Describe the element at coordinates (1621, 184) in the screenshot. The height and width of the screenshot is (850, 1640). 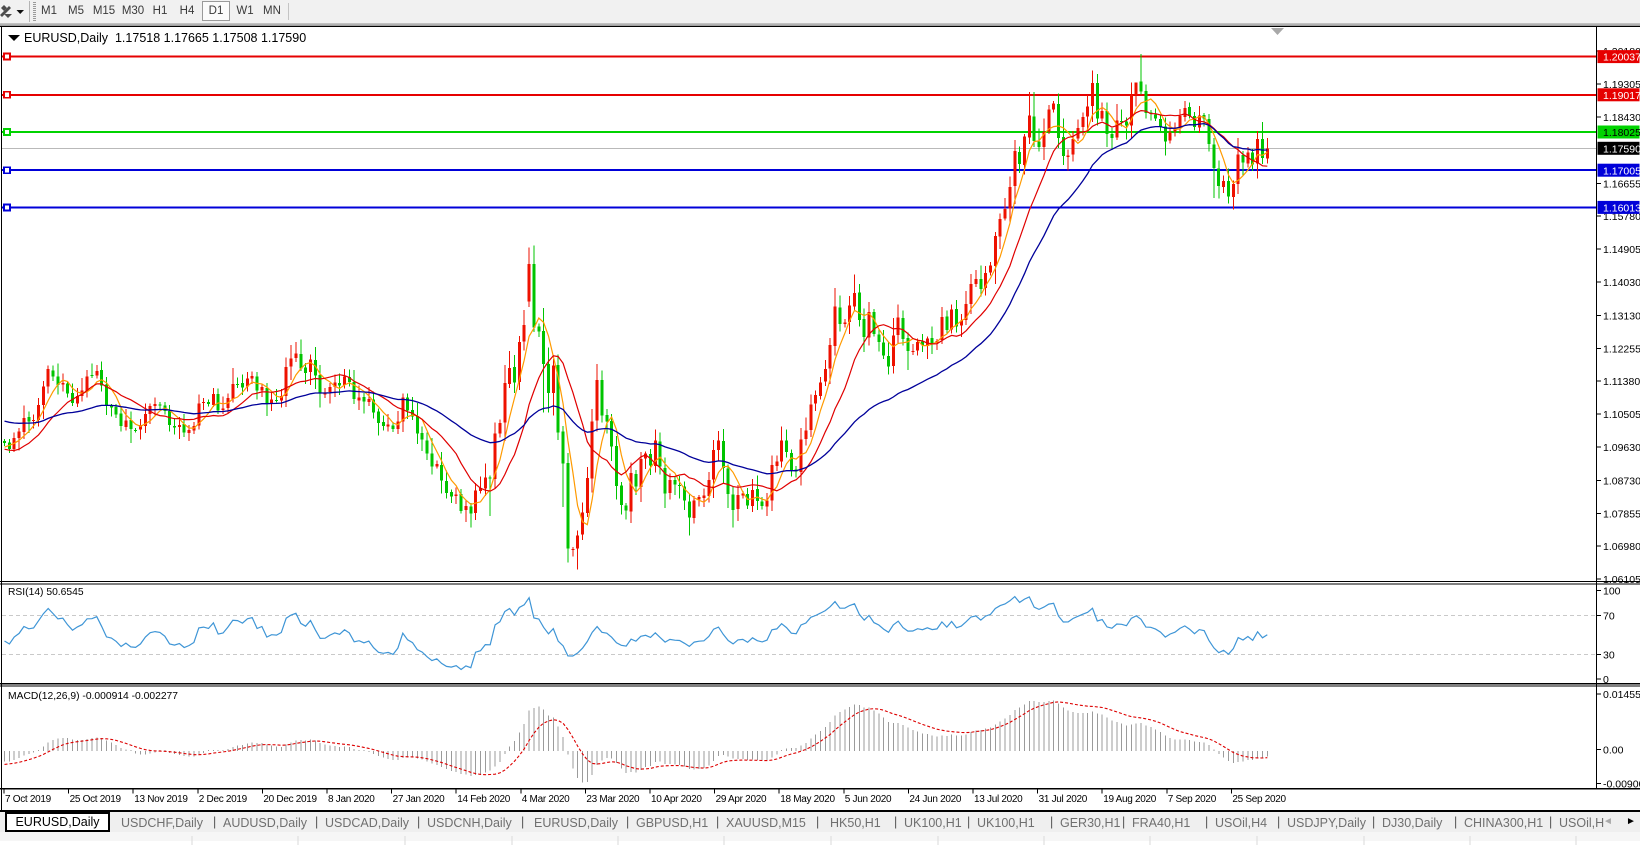
I see `svg-text: 1.16655` at that location.